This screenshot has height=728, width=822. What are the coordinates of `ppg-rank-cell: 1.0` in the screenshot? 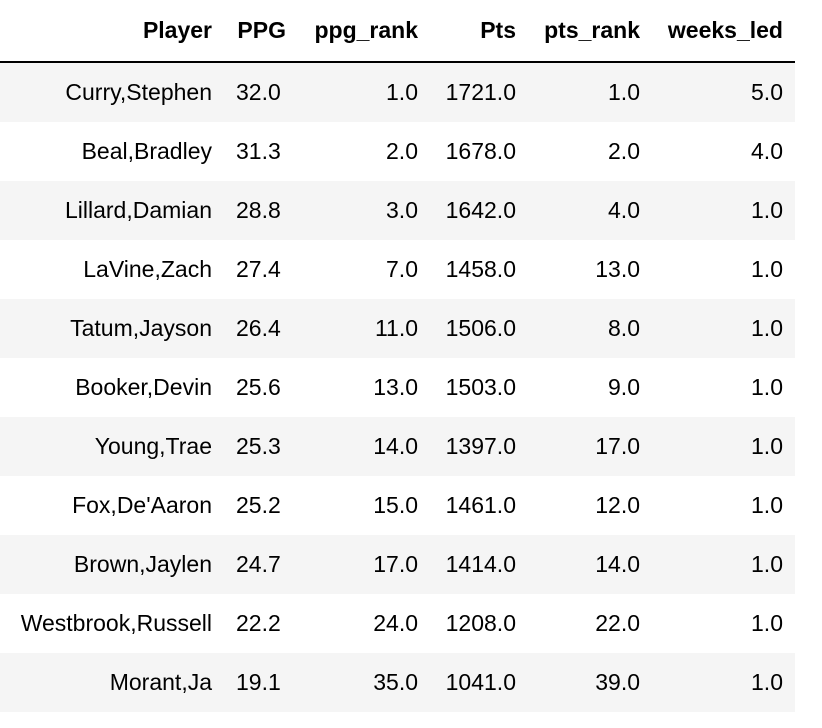 It's located at (402, 92).